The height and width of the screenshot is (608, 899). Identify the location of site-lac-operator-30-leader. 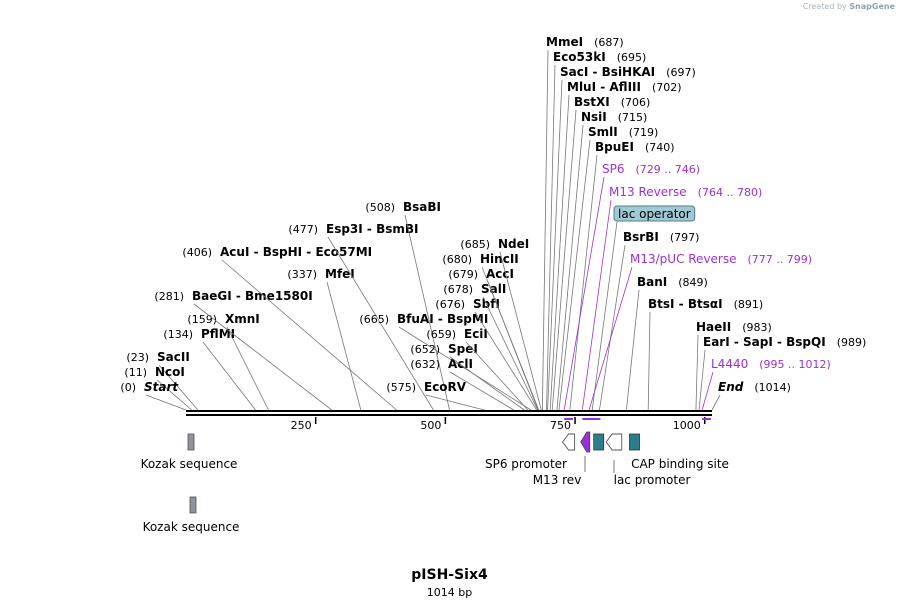
(604, 316).